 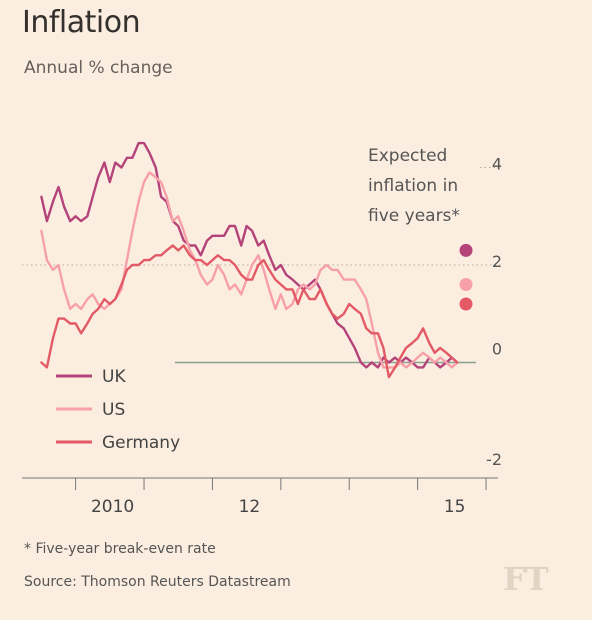 I want to click on expected-marker-us, so click(x=466, y=284).